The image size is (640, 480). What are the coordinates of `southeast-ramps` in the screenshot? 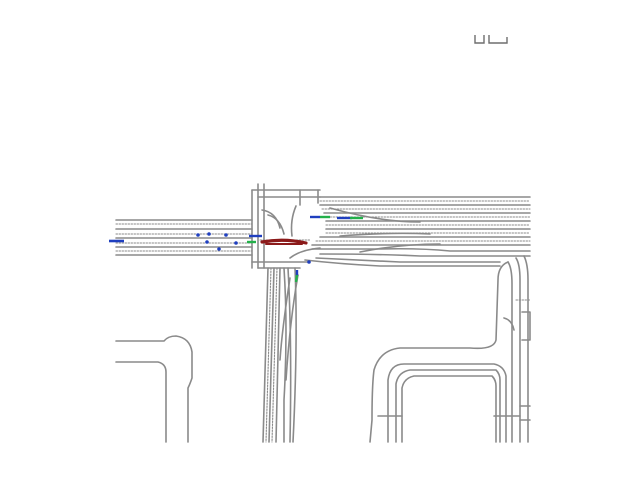 It's located at (445, 352).